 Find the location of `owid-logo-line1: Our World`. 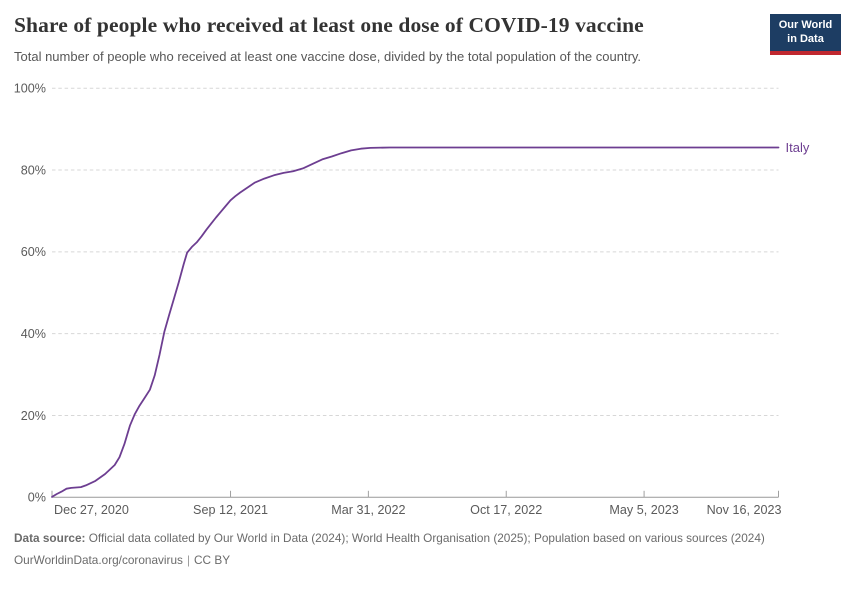

owid-logo-line1: Our World is located at coordinates (805, 25).